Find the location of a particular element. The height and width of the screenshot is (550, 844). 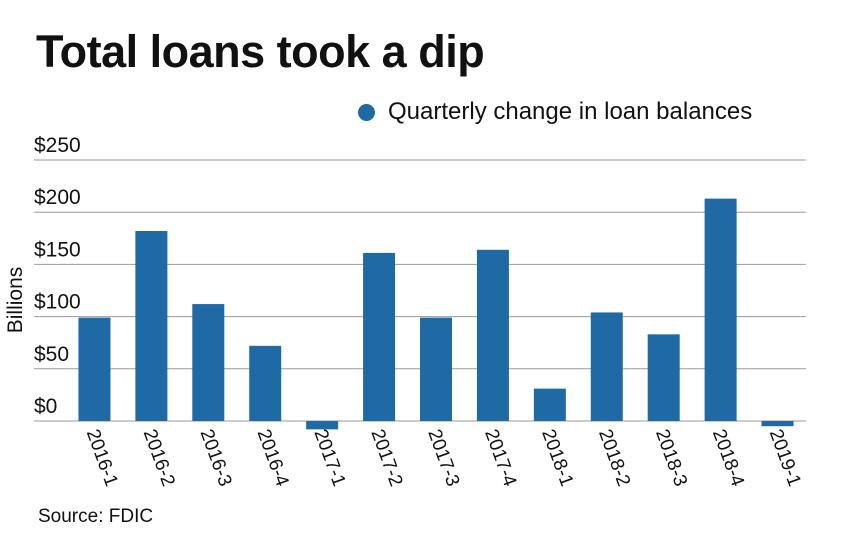

y-tick-label: $250 is located at coordinates (57, 145).